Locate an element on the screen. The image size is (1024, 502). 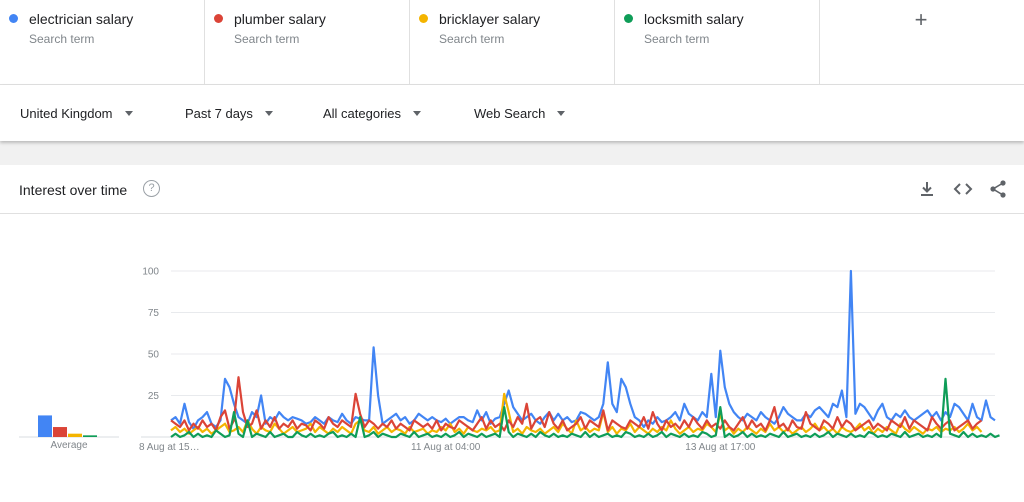
category-value: All categories is located at coordinates (362, 113).